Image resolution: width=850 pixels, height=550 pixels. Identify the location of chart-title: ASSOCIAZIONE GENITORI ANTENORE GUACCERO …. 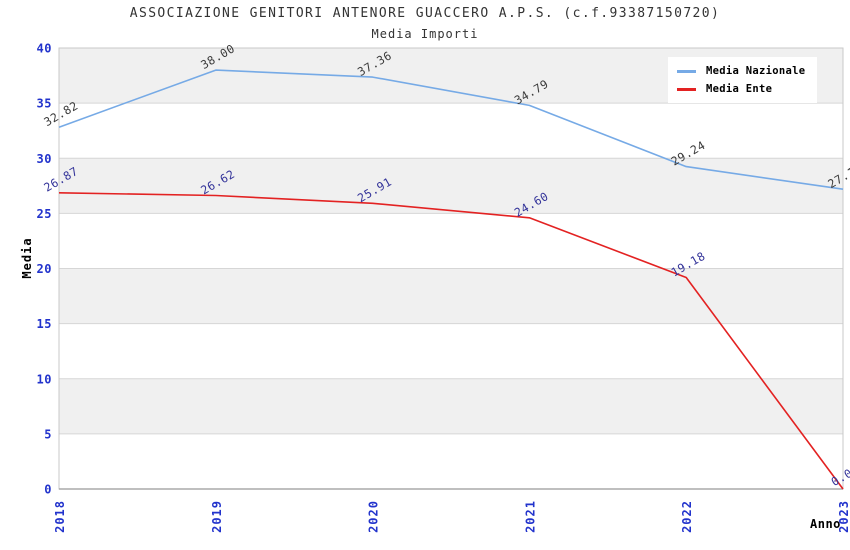
(425, 13).